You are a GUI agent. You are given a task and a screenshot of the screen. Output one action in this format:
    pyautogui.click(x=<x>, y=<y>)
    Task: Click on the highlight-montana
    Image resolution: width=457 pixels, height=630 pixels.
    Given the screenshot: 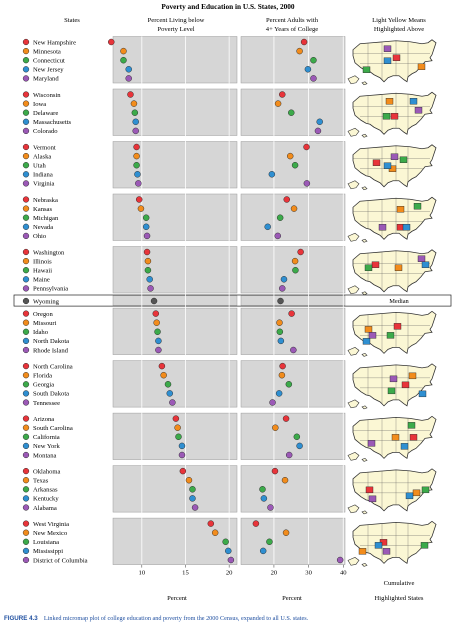 What is the action you would take?
    pyautogui.click(x=371, y=443)
    